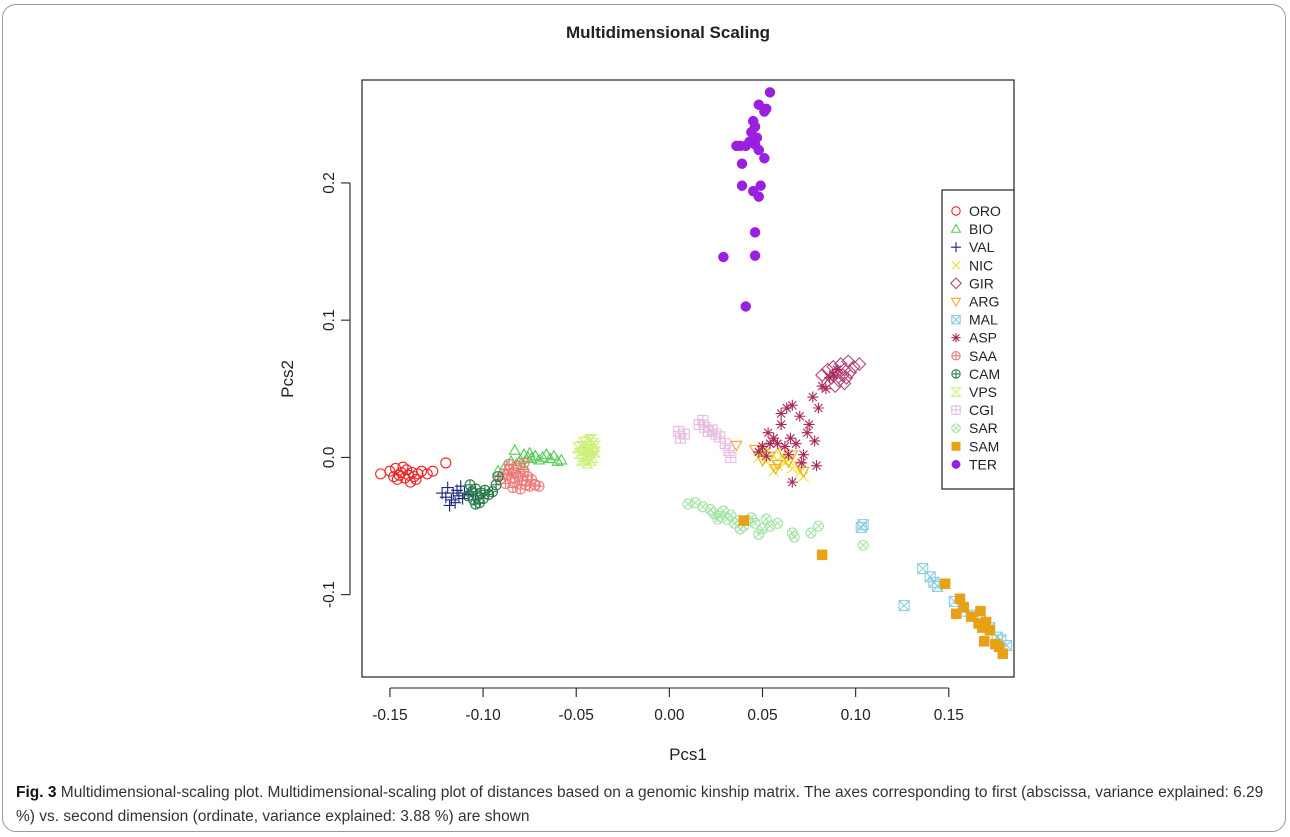  What do you see at coordinates (984, 374) in the screenshot?
I see `legend-label: CAM` at bounding box center [984, 374].